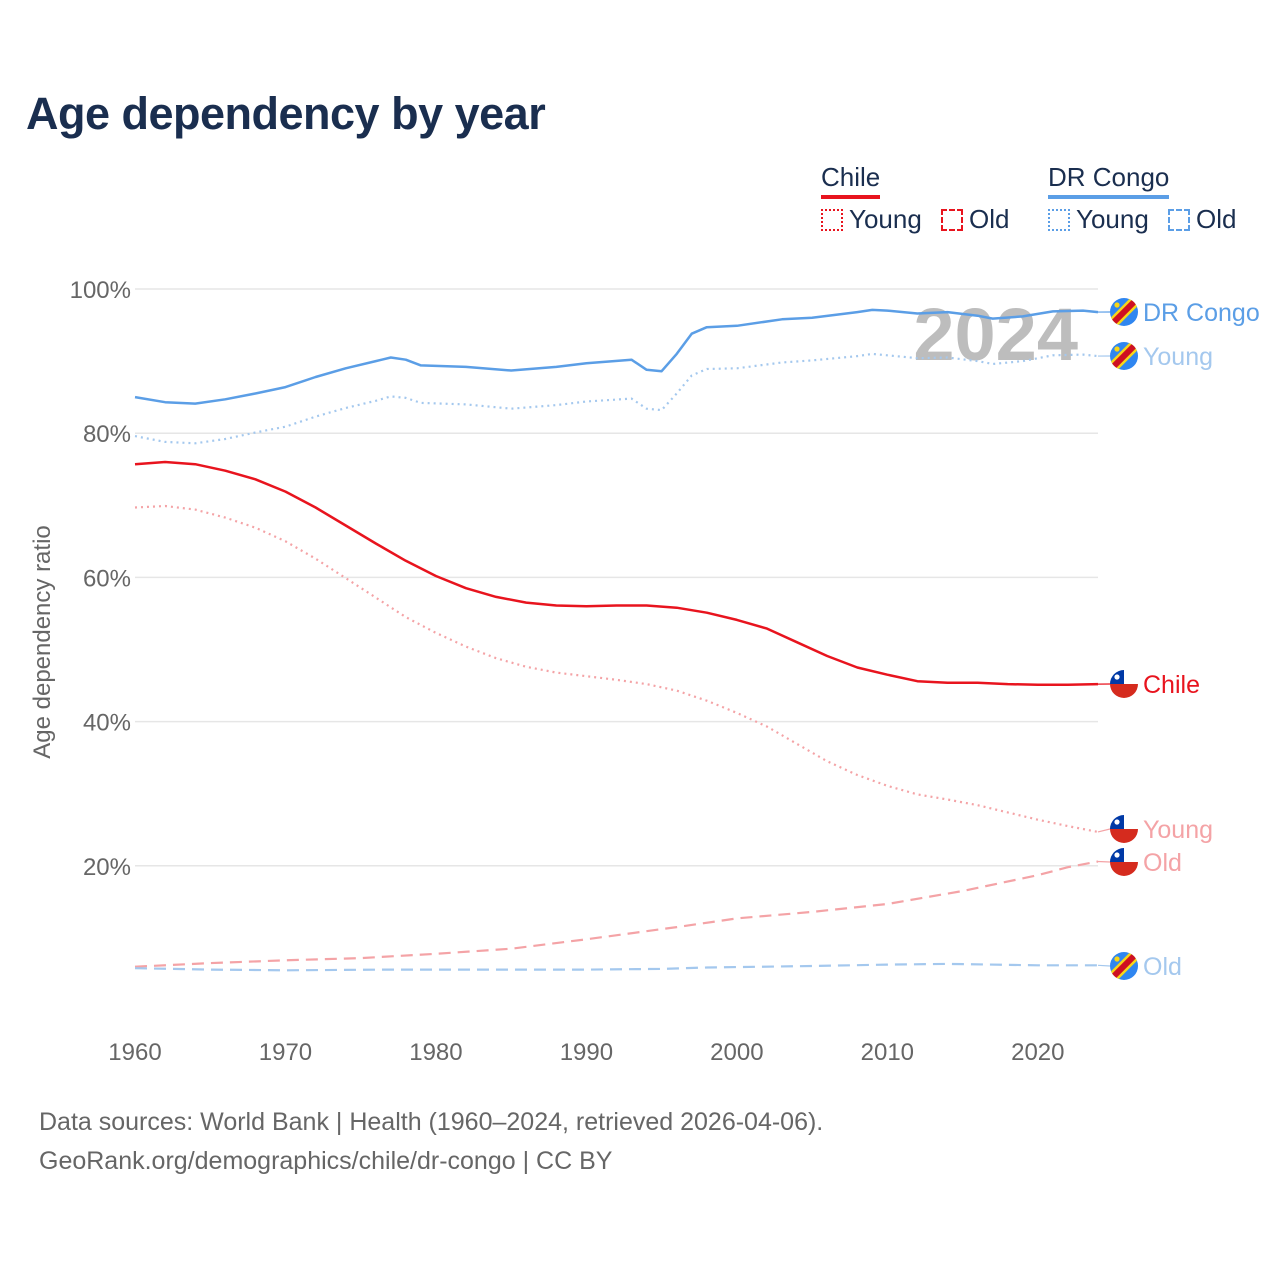 Image resolution: width=1280 pixels, height=1280 pixels. I want to click on y-tick-label: 20%, so click(107, 867).